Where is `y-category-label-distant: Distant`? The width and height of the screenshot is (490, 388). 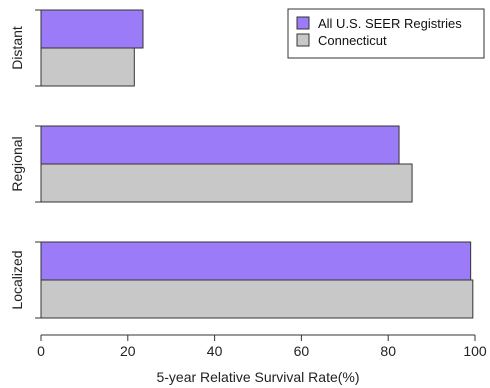 y-category-label-distant: Distant is located at coordinates (17, 48).